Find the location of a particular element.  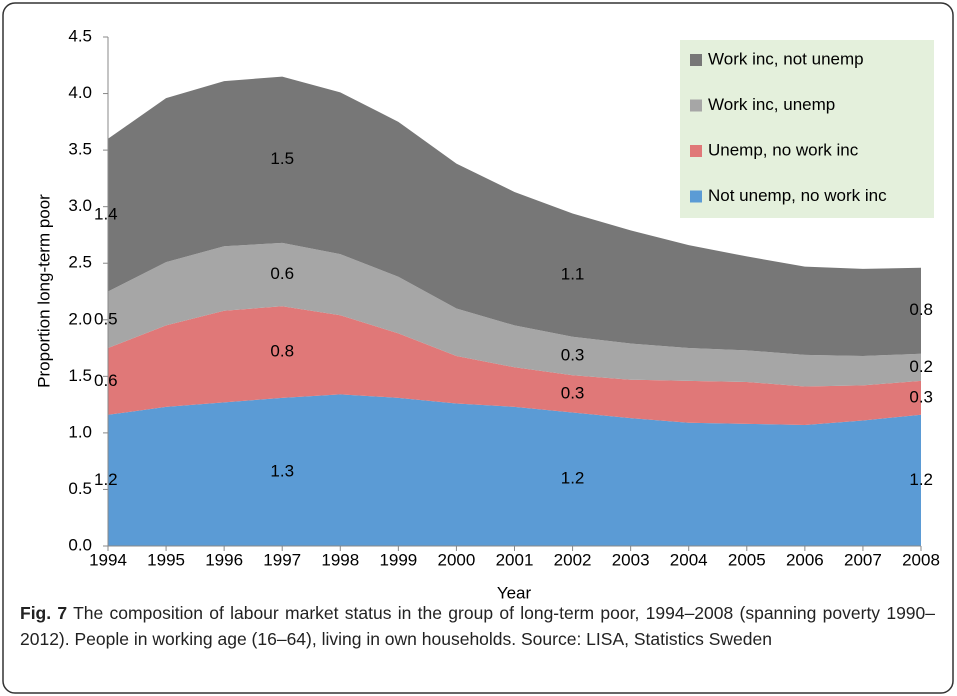

x-tick-label: 2000 is located at coordinates (457, 559).